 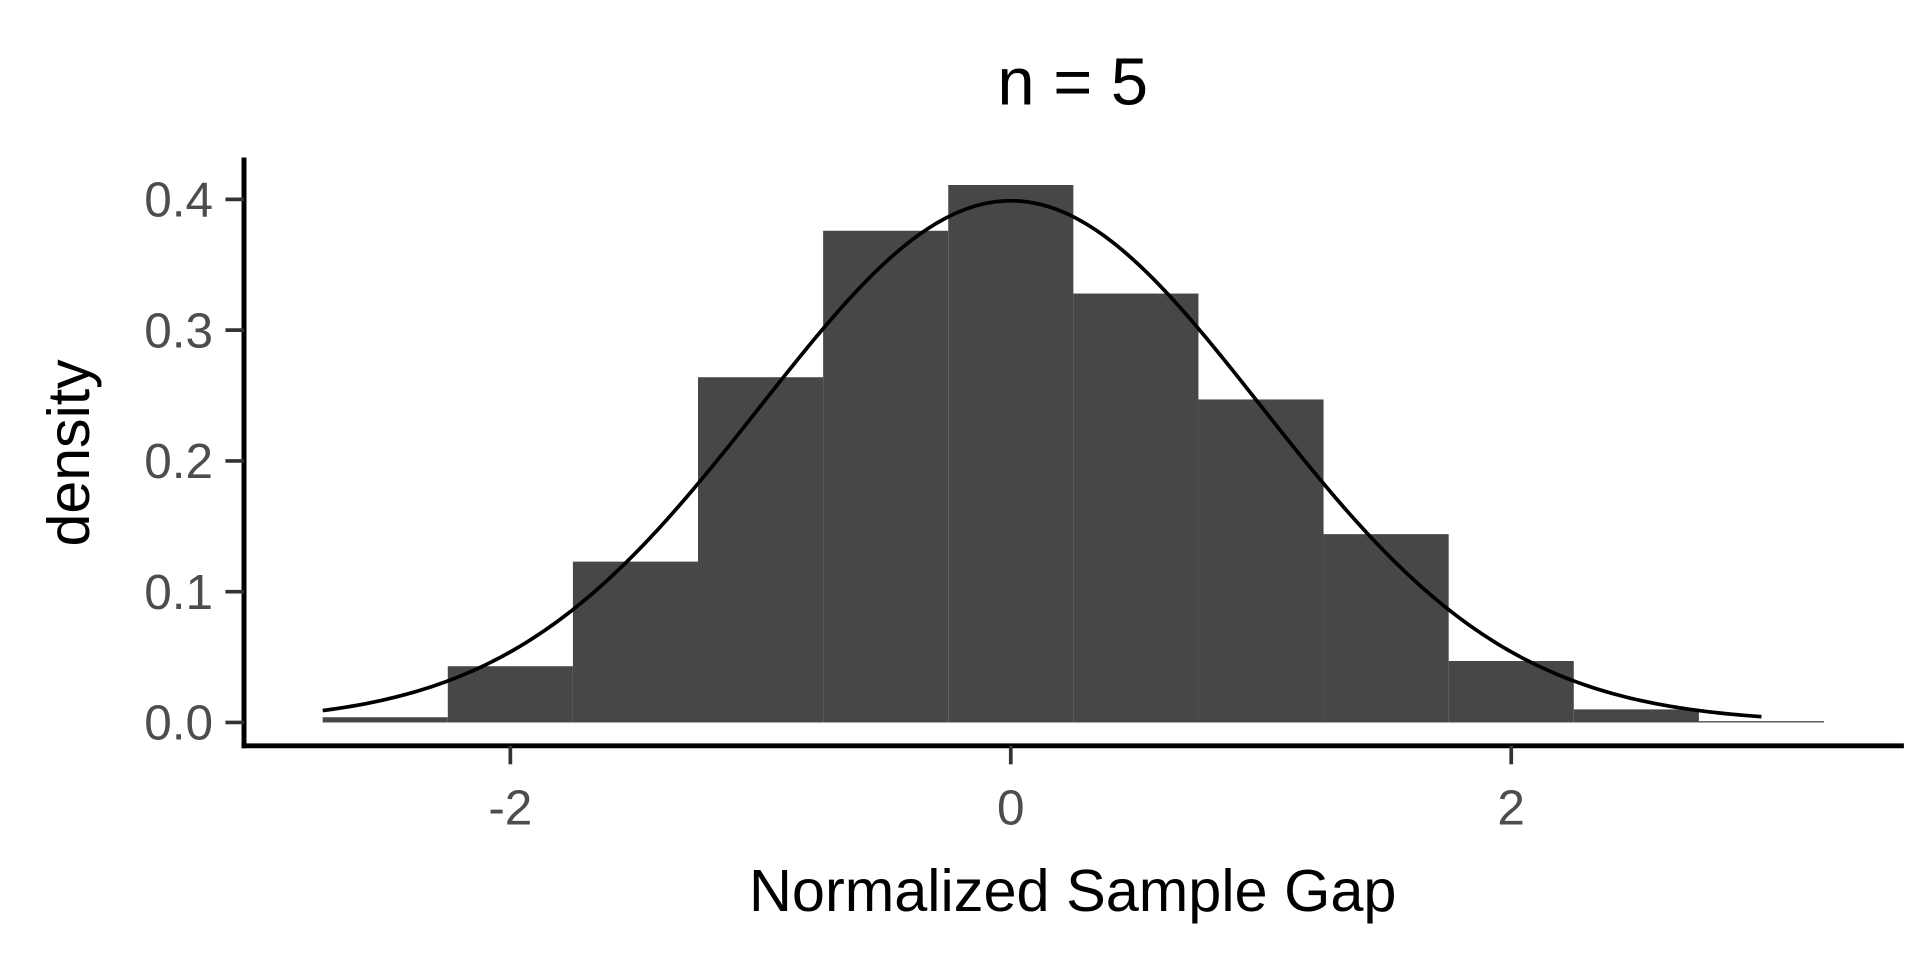 What do you see at coordinates (1011, 808) in the screenshot?
I see `x-tick-label: 0` at bounding box center [1011, 808].